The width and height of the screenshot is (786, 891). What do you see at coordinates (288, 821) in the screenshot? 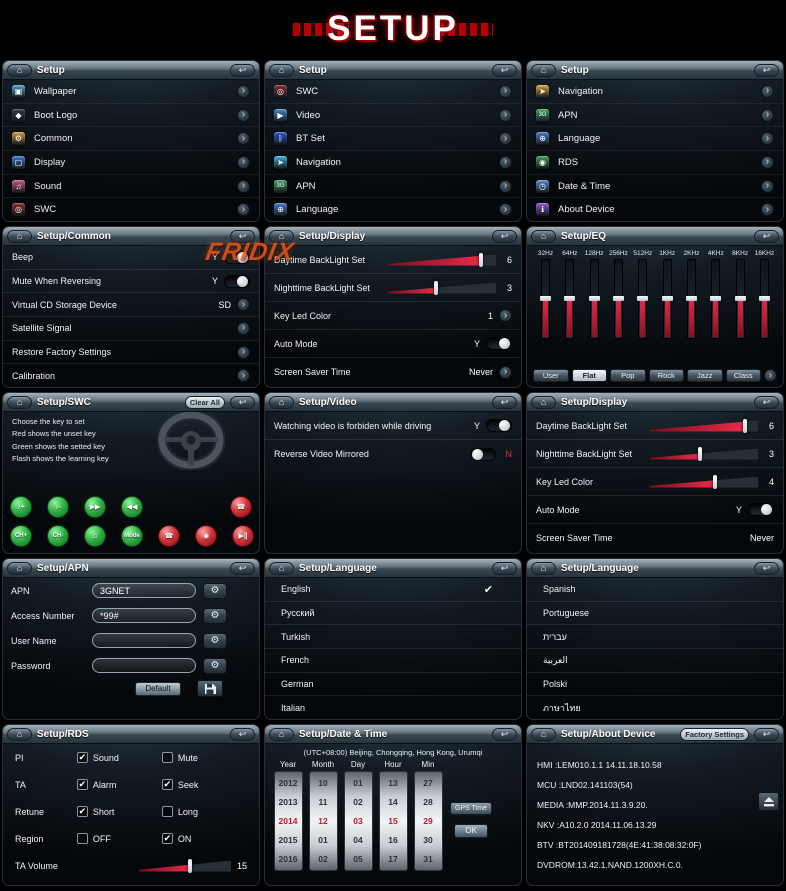
I see `picker-value: 2014` at bounding box center [288, 821].